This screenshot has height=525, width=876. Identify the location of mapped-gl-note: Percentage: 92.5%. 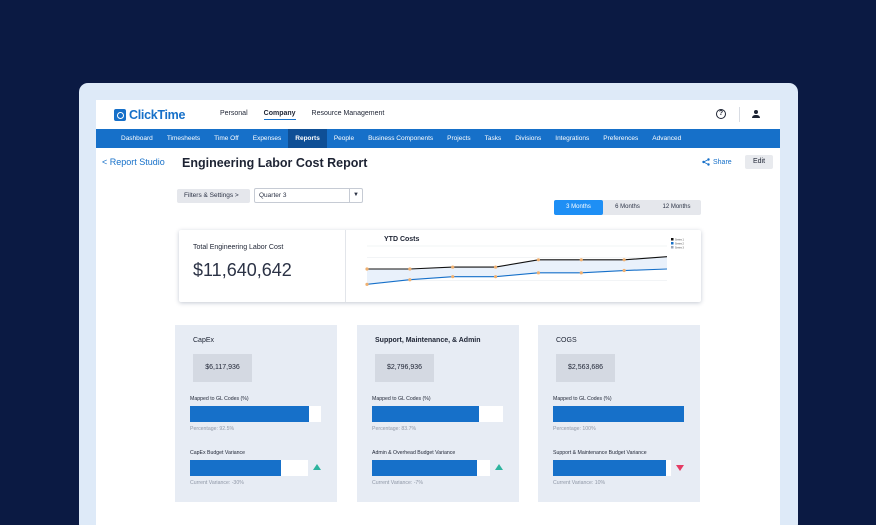
(212, 429).